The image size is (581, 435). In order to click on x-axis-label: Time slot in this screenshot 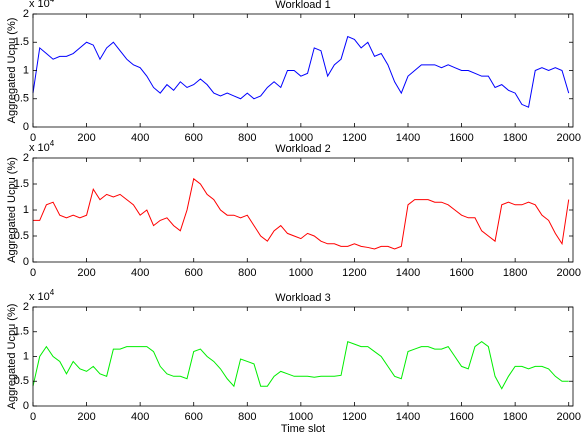, I will do `click(303, 429)`.